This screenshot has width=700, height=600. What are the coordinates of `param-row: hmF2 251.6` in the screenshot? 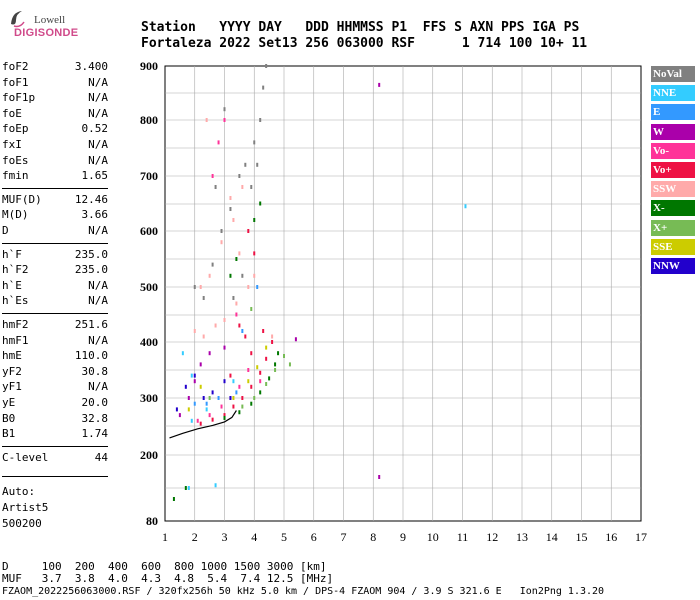 It's located at (55, 326).